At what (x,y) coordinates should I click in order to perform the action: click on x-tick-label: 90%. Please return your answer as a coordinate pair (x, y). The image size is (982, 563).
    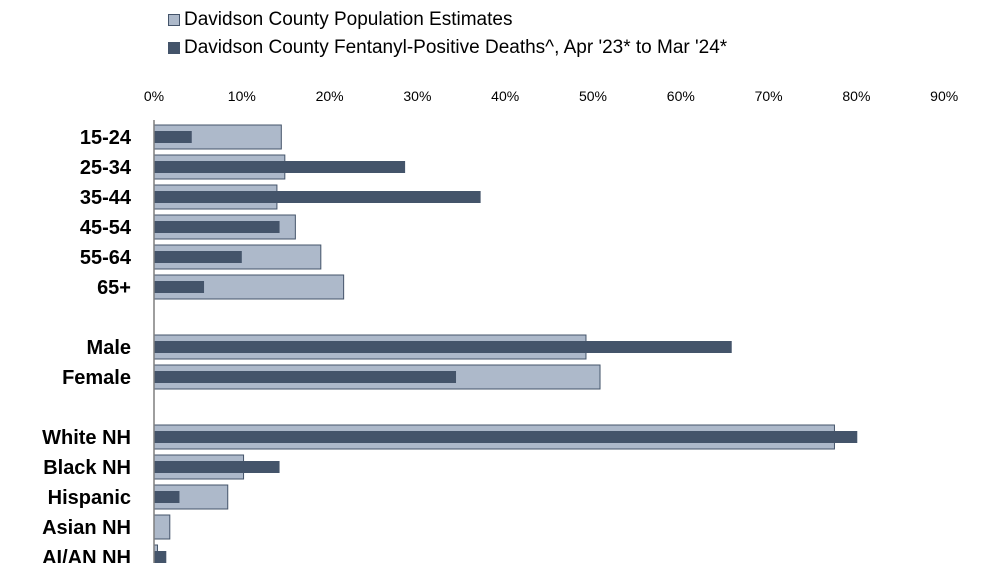
    Looking at the image, I should click on (944, 96).